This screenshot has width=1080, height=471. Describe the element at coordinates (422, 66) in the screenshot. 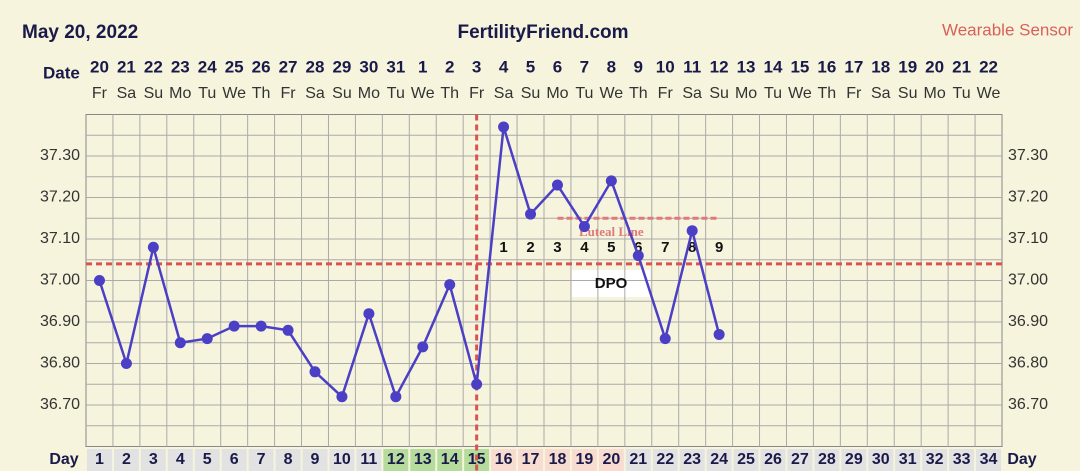

I see `date: 1` at that location.